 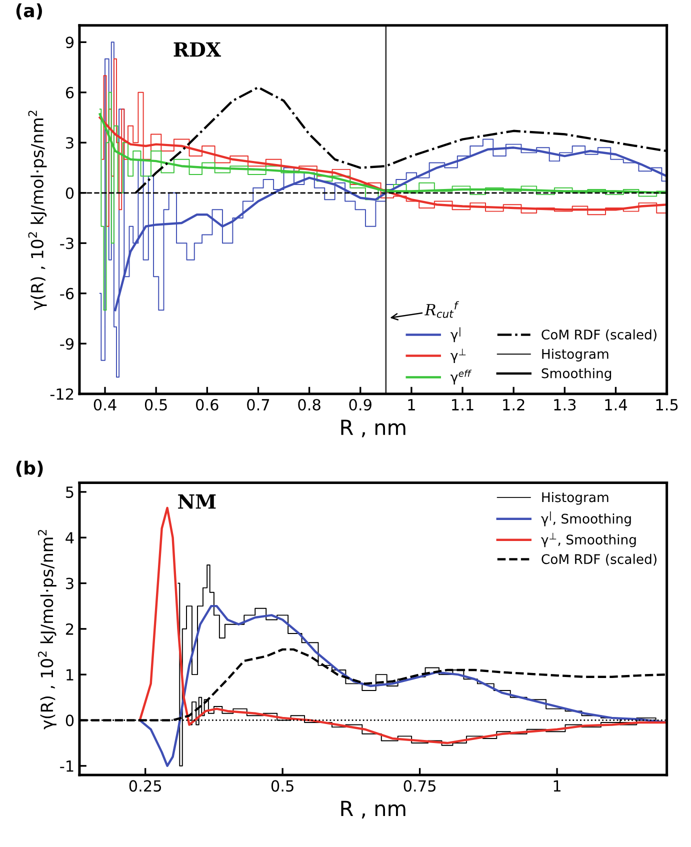 I want to click on legend-label: Smoothing, so click(x=577, y=374).